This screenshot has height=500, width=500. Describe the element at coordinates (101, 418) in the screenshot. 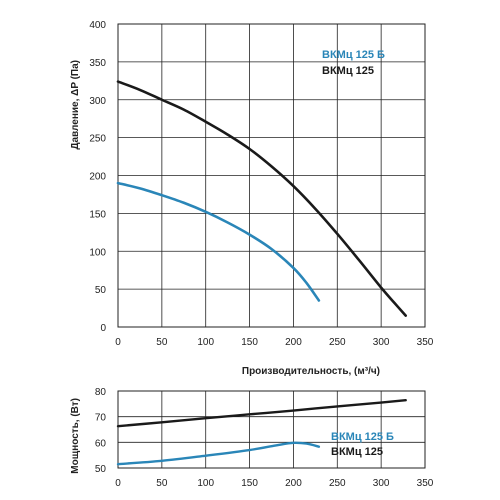

I see `y-tick-label: 70` at that location.